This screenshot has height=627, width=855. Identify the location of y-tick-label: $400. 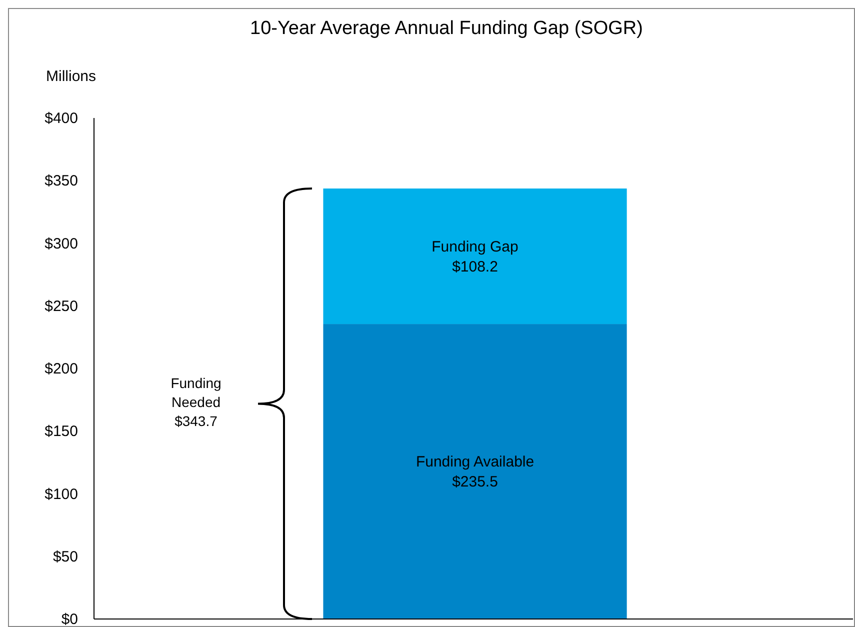
(61, 118).